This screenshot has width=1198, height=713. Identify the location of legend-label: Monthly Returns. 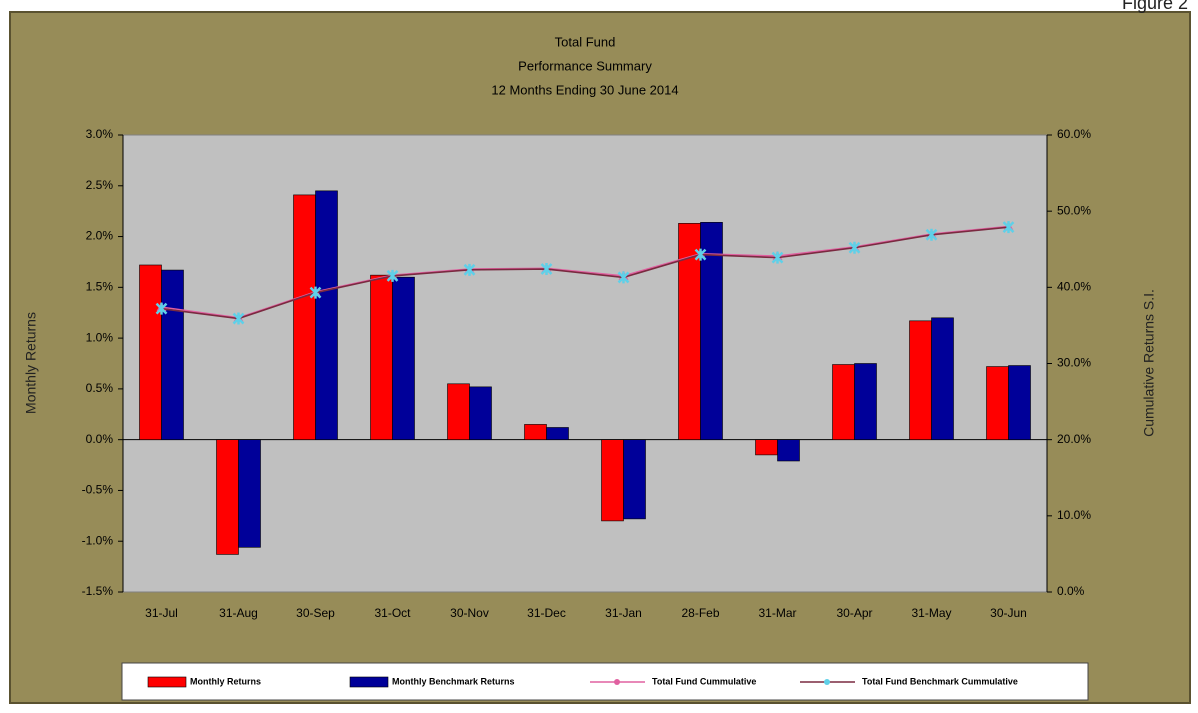
(225, 681).